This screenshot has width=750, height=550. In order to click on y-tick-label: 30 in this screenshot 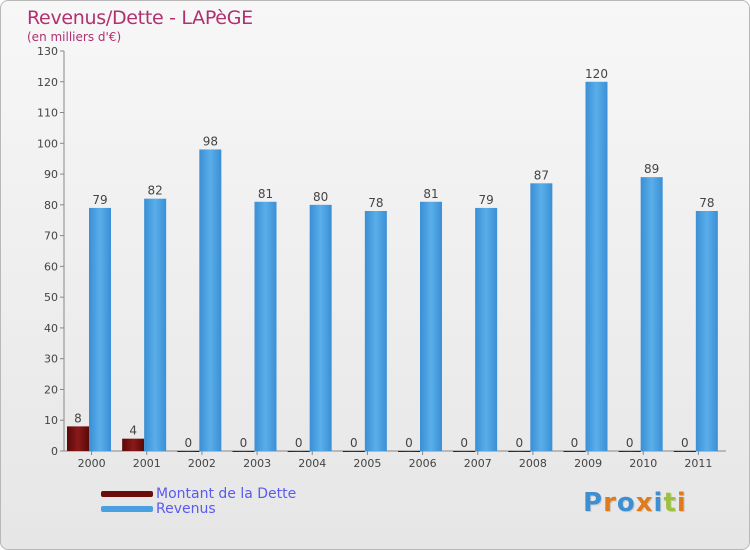, I will do `click(51, 359)`.